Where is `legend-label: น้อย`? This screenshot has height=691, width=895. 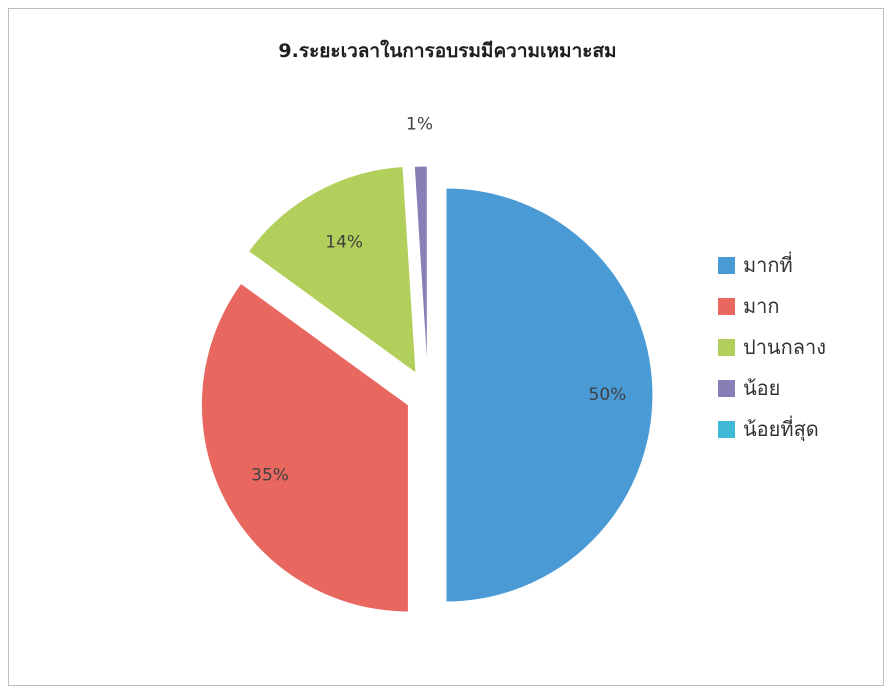
legend-label: น้อย is located at coordinates (762, 388).